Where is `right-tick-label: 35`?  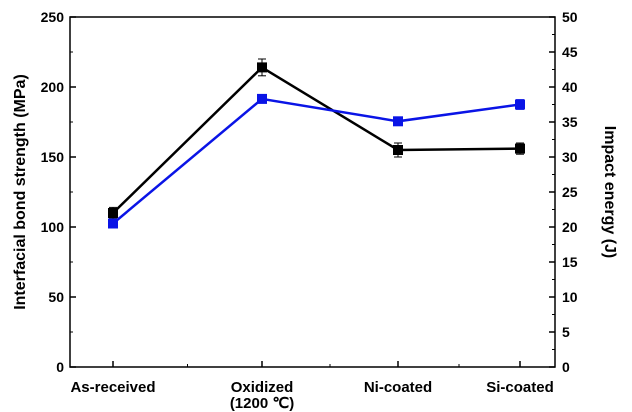 right-tick-label: 35 is located at coordinates (570, 122).